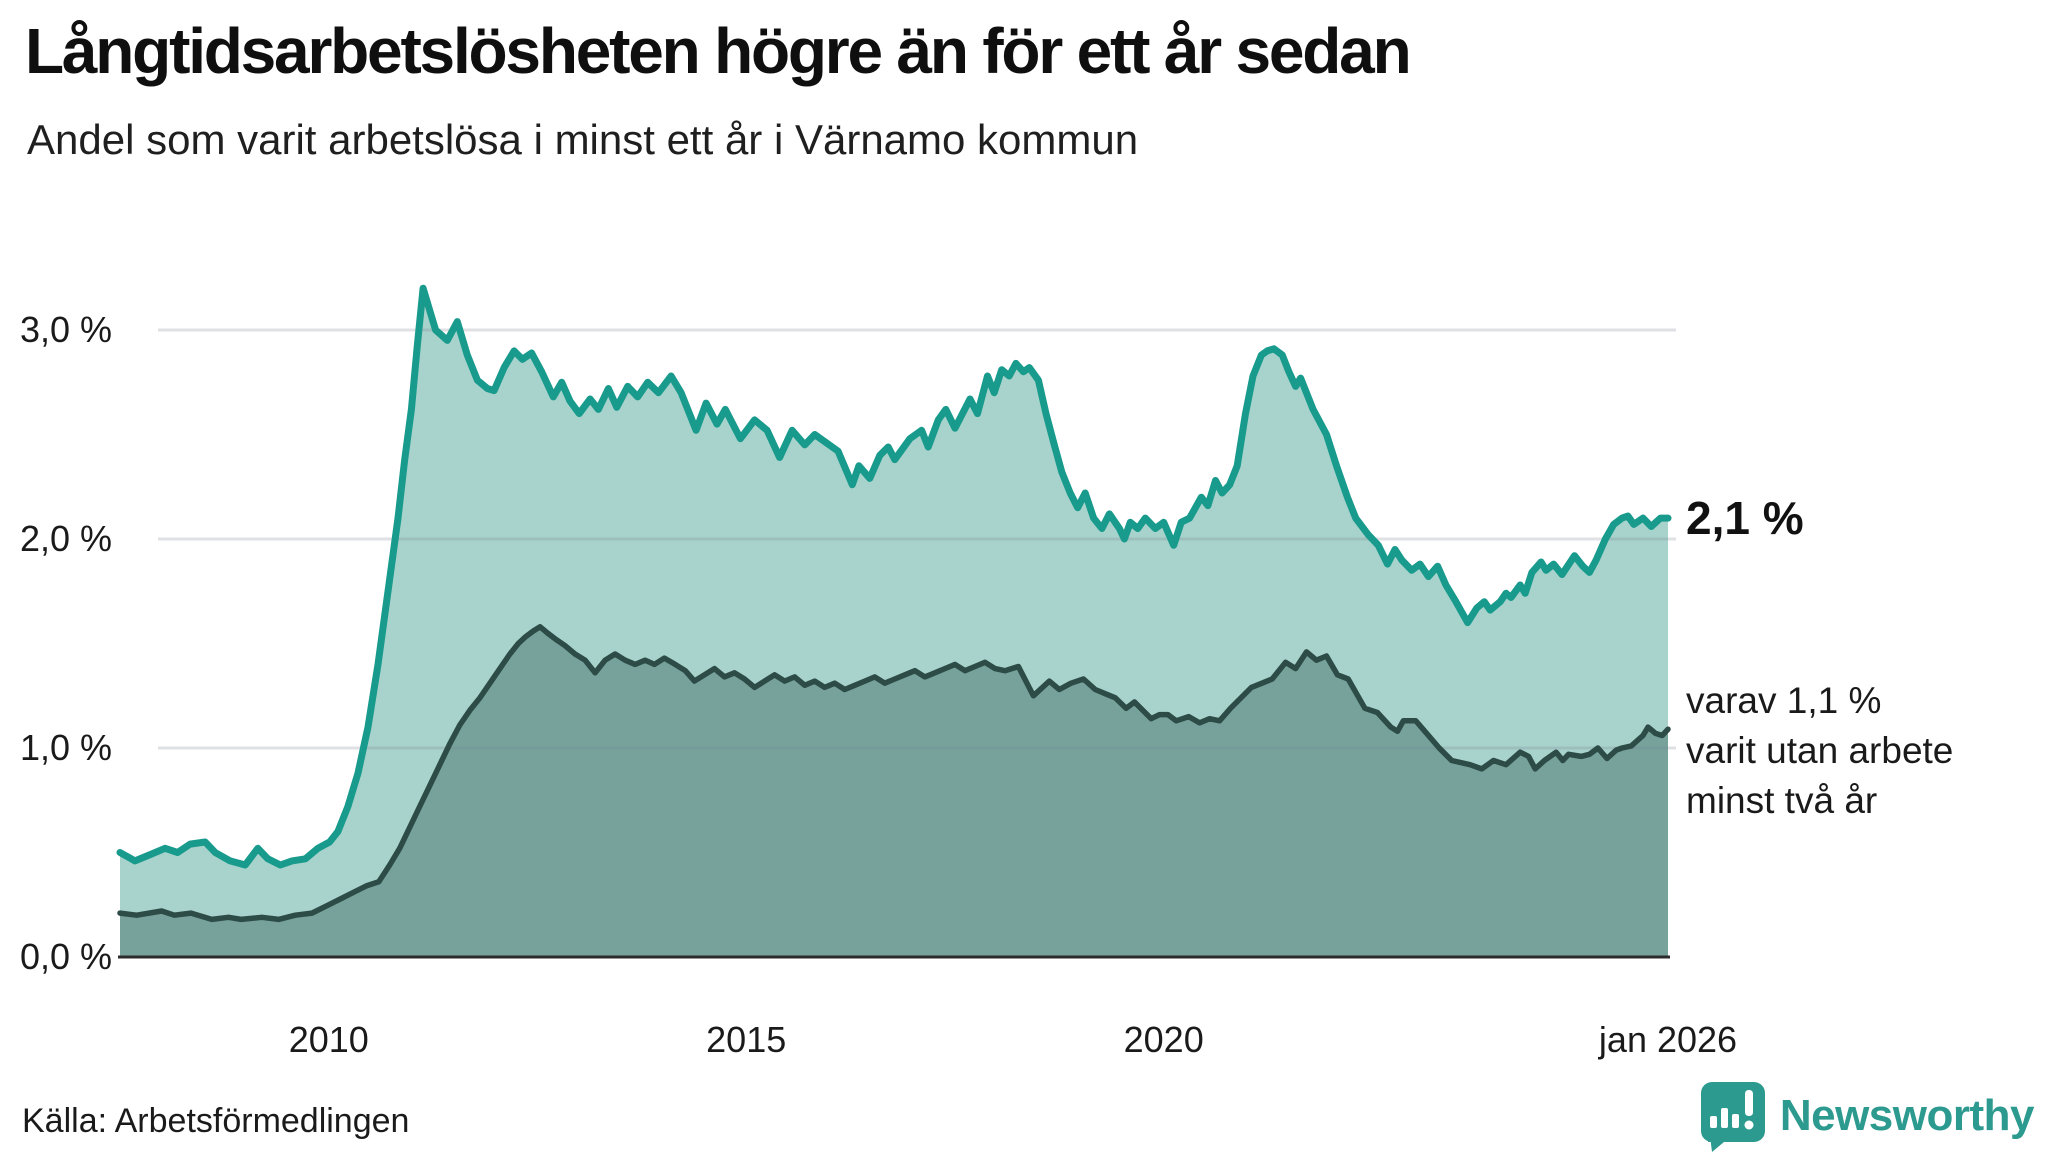 This screenshot has width=2048, height=1152. Describe the element at coordinates (1667, 1039) in the screenshot. I see `x-tick-label-jan-2026: jan 2026` at that location.